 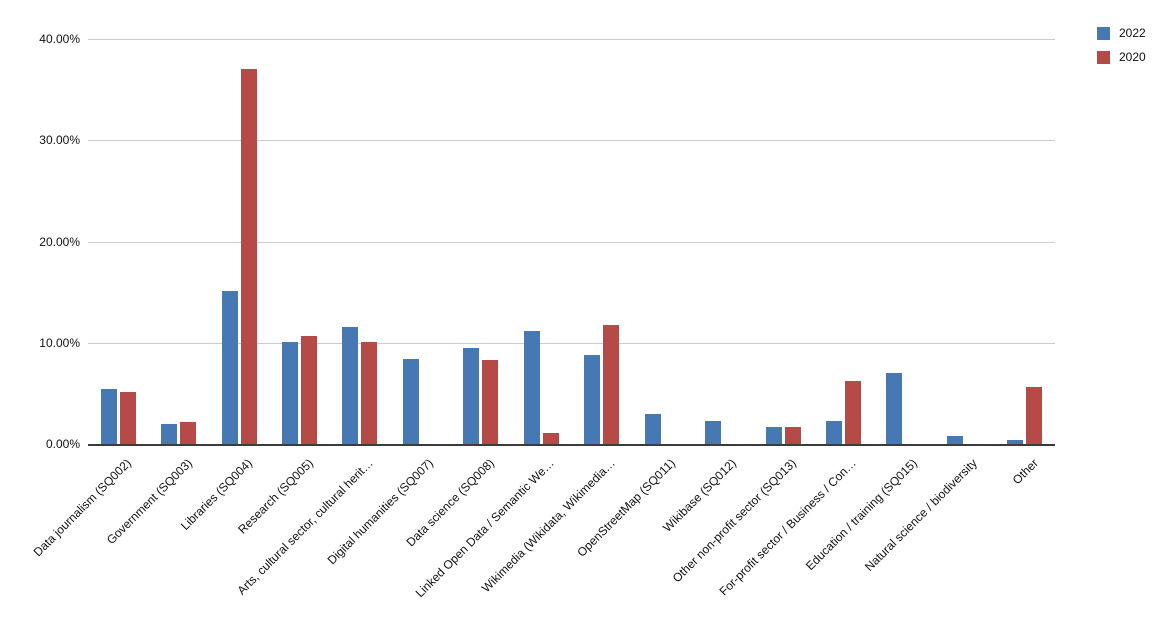 I want to click on y-tick-label: 40.00%, so click(x=59, y=39).